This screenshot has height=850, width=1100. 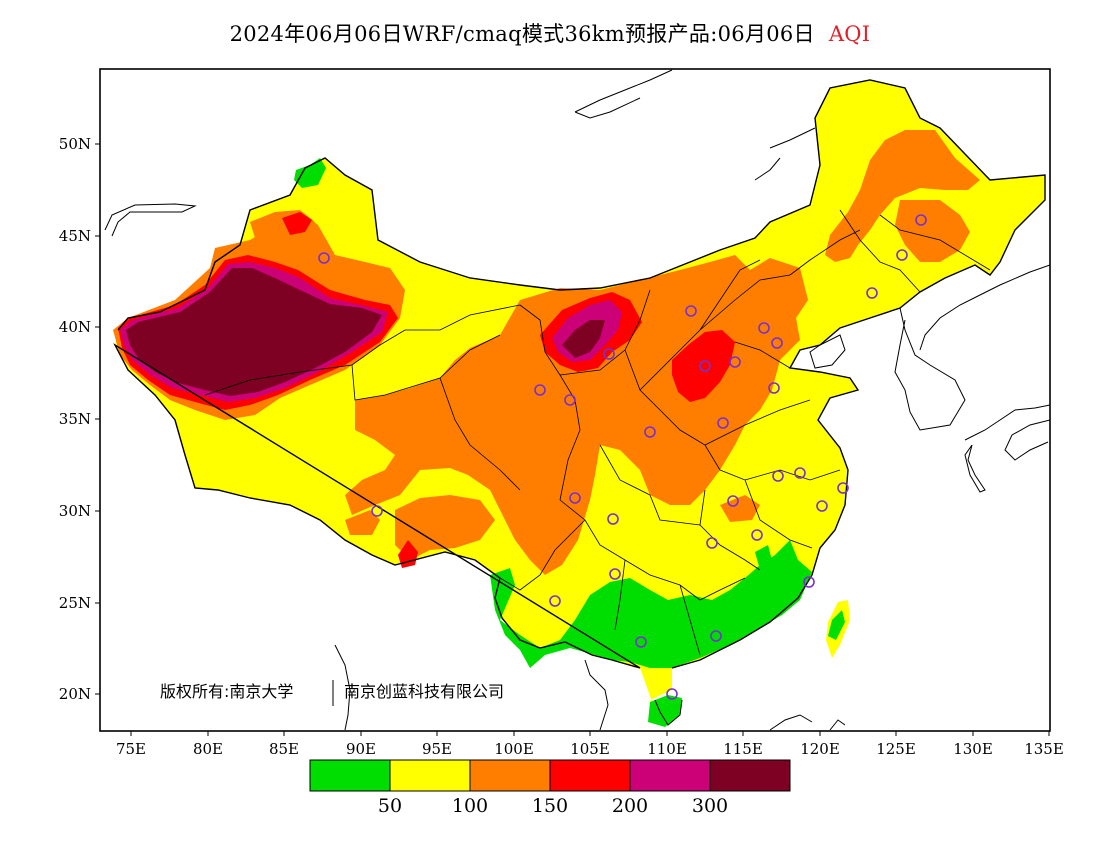 What do you see at coordinates (75, 511) in the screenshot?
I see `lat-tick-label: 30N` at bounding box center [75, 511].